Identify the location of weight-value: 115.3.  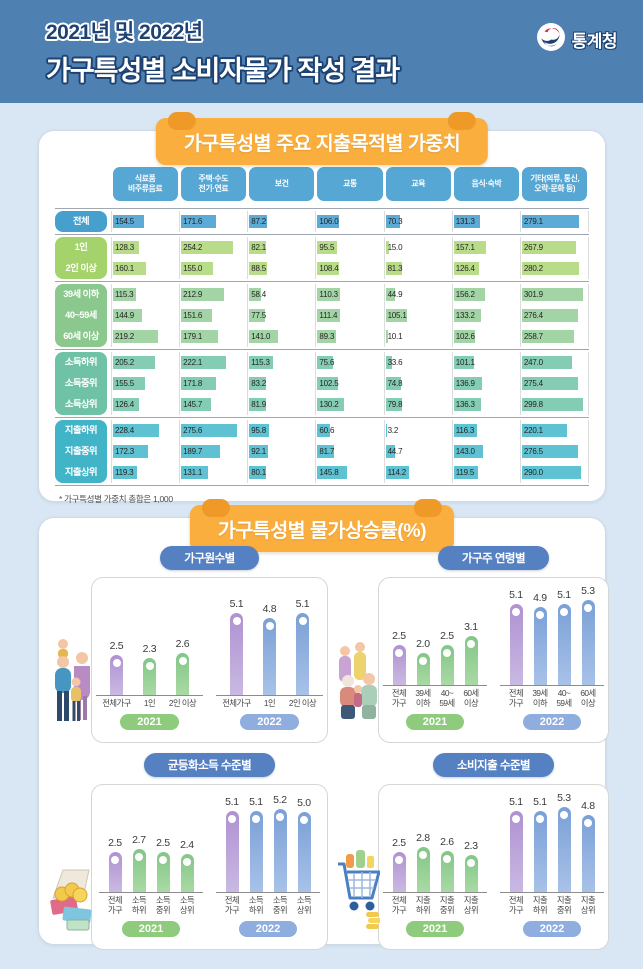
(260, 362).